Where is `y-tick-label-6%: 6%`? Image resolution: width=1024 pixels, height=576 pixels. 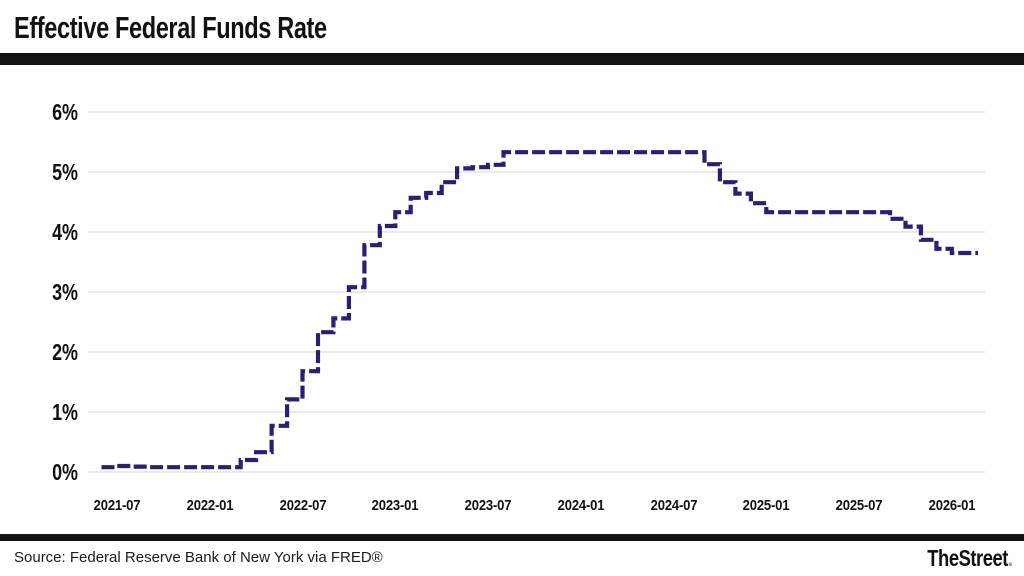 y-tick-label-6%: 6% is located at coordinates (65, 112).